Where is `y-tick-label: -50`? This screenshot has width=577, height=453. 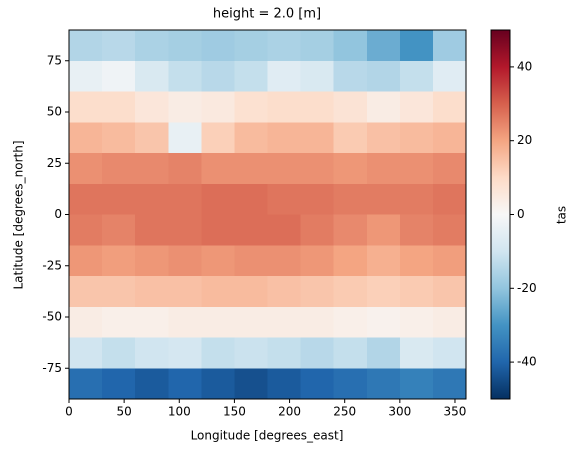 y-tick-label: -50 is located at coordinates (52, 317).